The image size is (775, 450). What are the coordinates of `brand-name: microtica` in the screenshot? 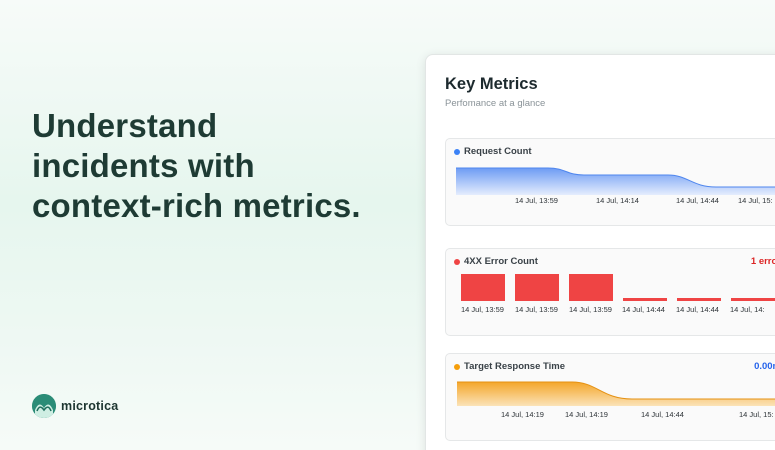 It's located at (90, 406).